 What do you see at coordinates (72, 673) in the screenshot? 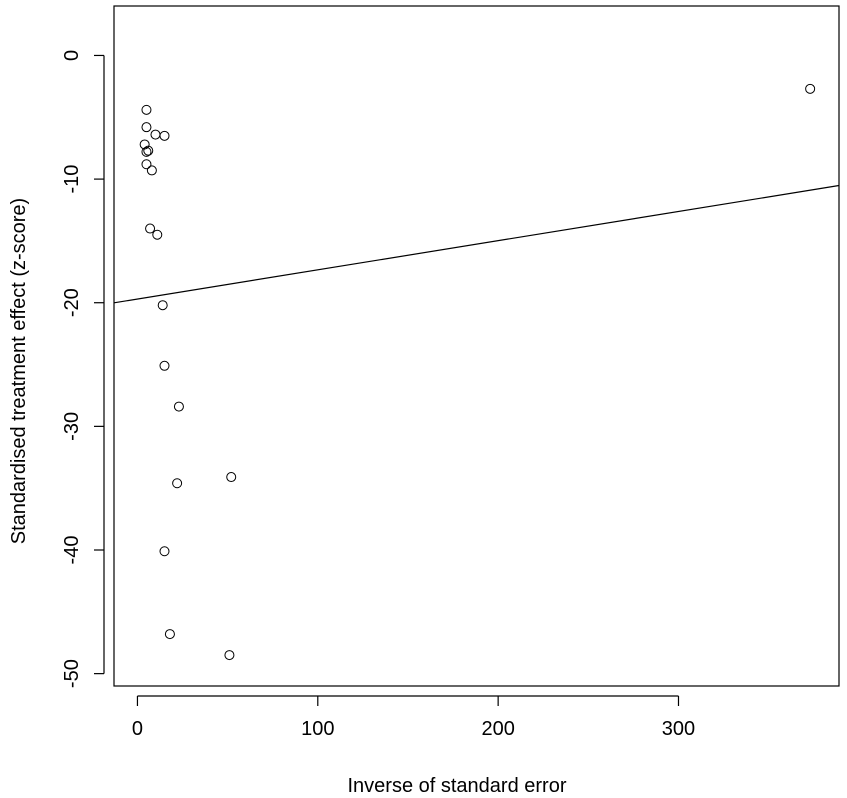
I see `y-tick-label: -50` at bounding box center [72, 673].